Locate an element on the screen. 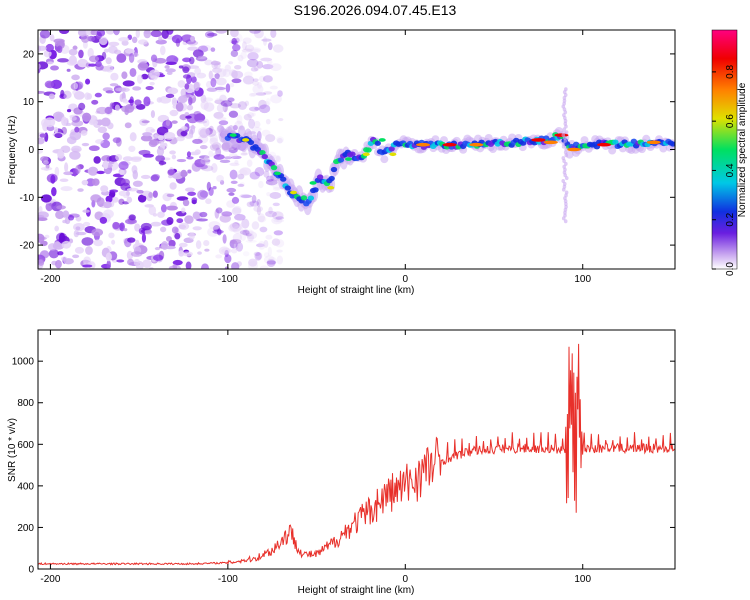  spectrogram-ytick-label: 20 is located at coordinates (29, 54).